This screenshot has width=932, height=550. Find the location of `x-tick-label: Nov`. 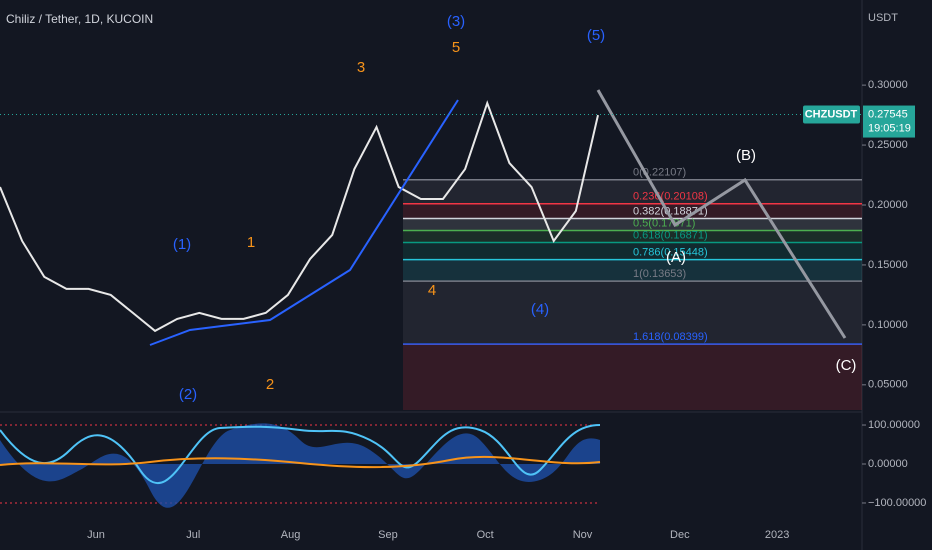

x-tick-label: Nov is located at coordinates (583, 535).